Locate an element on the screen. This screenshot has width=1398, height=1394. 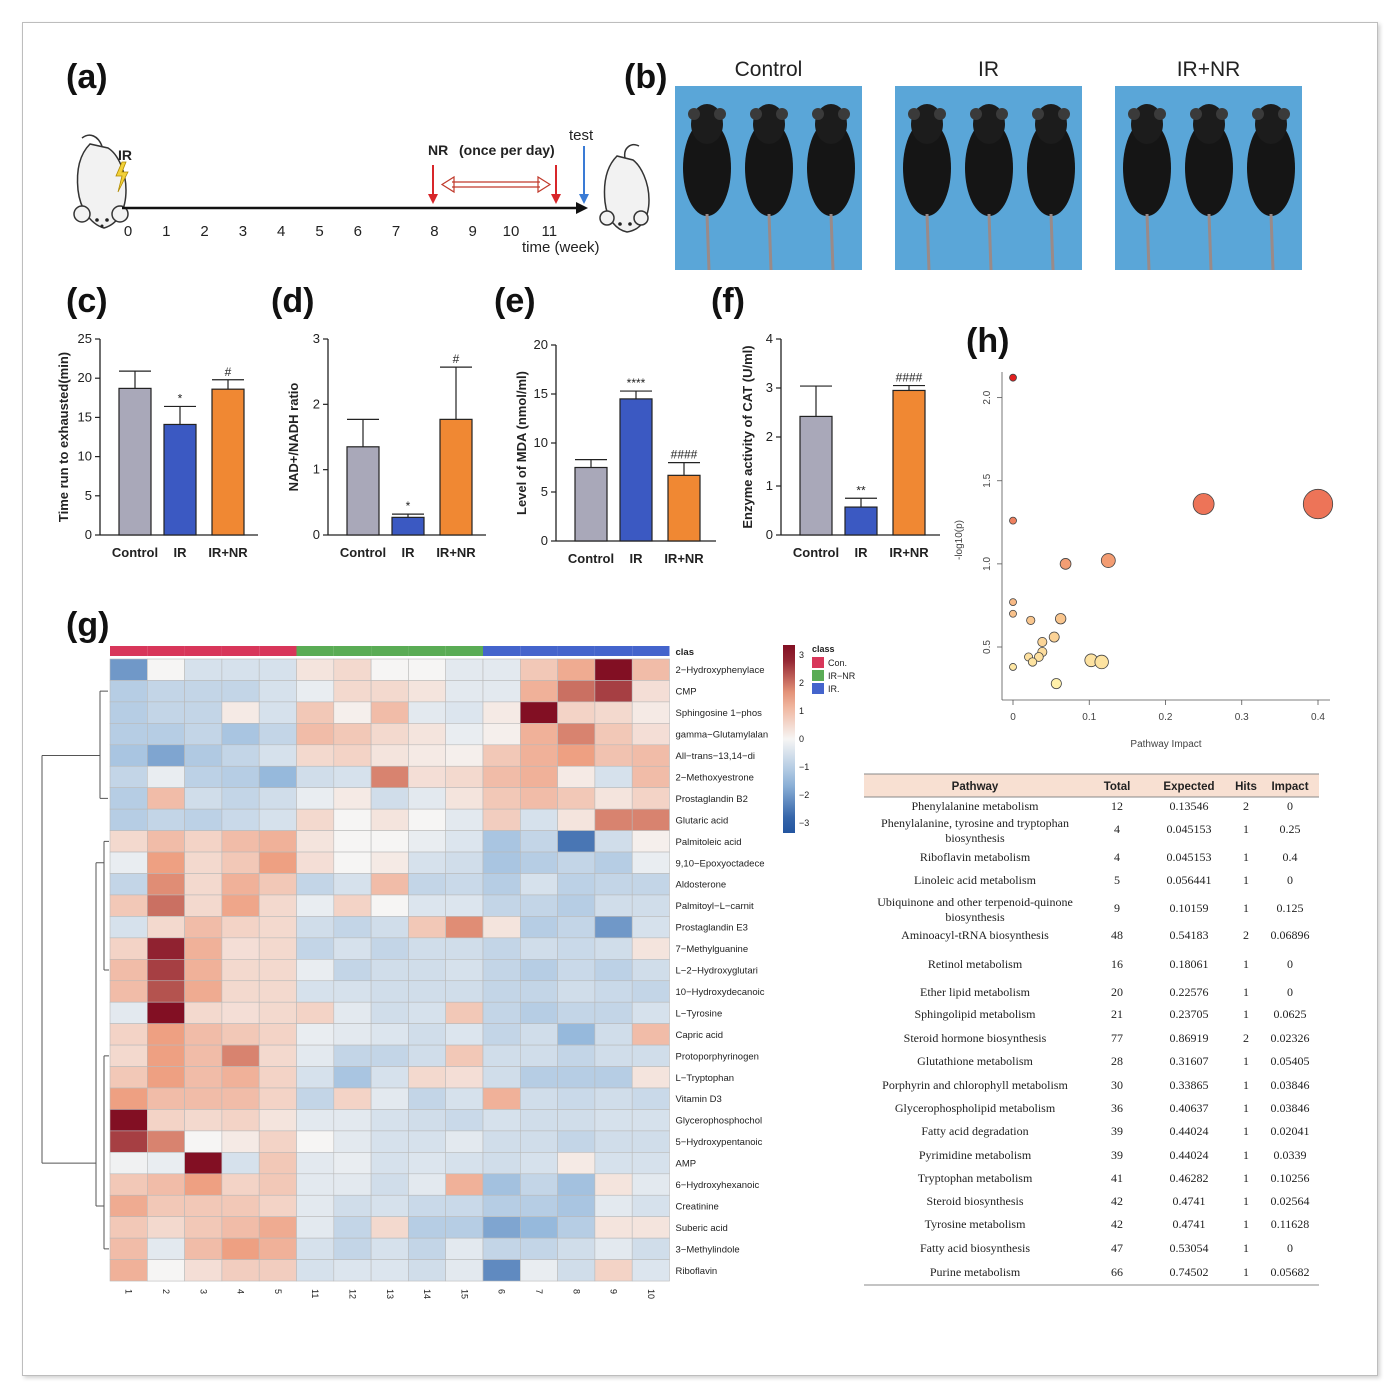
table-cell: 0.31607 is located at coordinates (1189, 1061).